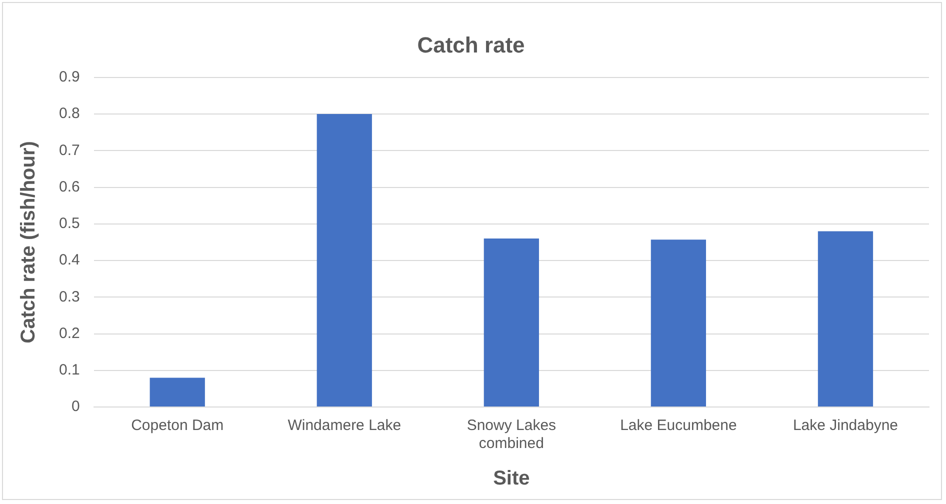  What do you see at coordinates (69, 150) in the screenshot?
I see `y-tick-label: 0.7` at bounding box center [69, 150].